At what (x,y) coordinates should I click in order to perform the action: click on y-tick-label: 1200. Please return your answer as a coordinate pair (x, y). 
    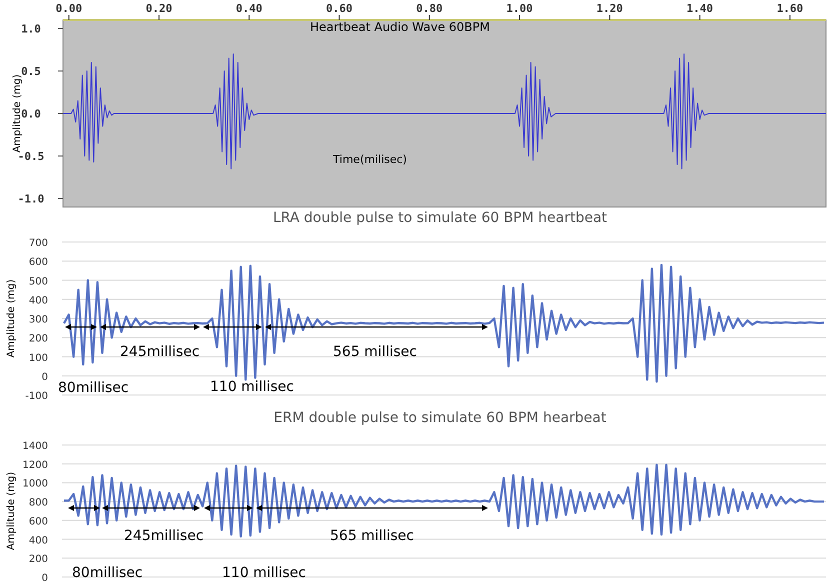
    Looking at the image, I should click on (35, 465).